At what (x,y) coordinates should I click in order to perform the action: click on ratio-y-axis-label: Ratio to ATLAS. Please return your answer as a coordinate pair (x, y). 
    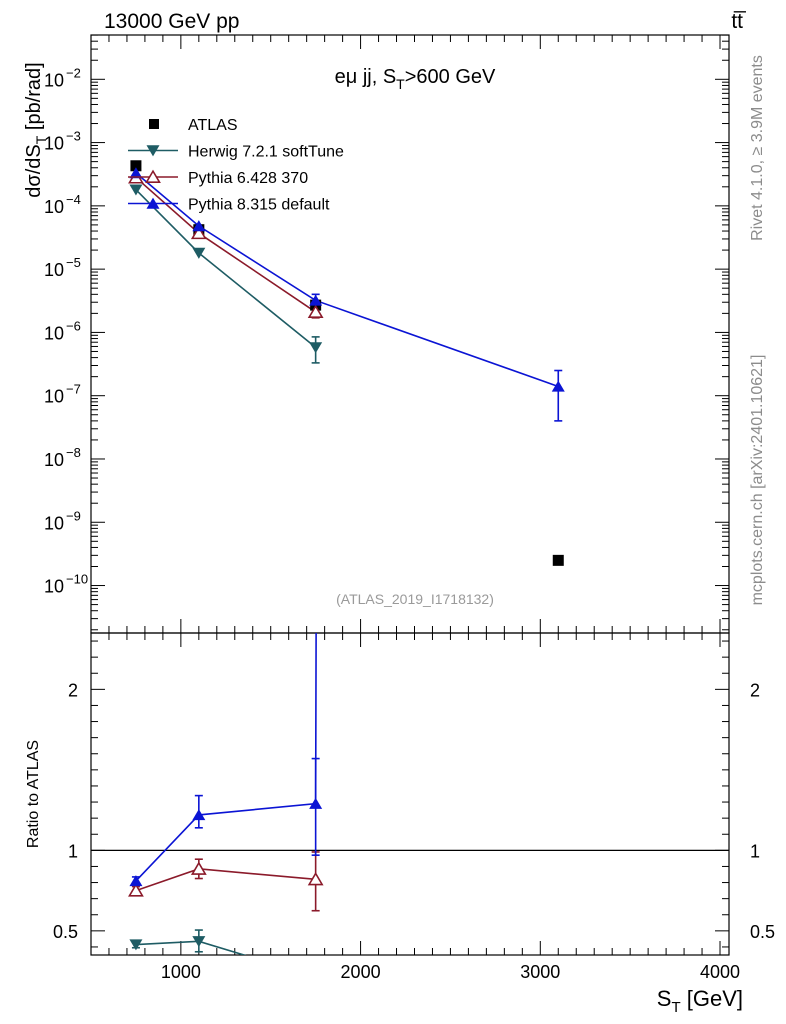
    Looking at the image, I should click on (33, 794).